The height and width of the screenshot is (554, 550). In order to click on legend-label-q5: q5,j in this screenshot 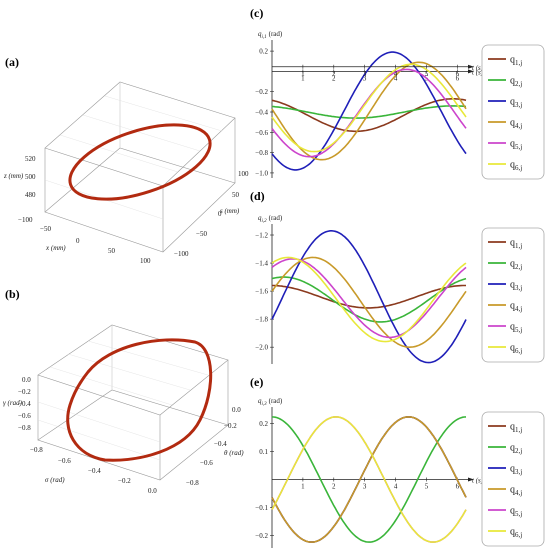, I will do `click(516, 512)`.